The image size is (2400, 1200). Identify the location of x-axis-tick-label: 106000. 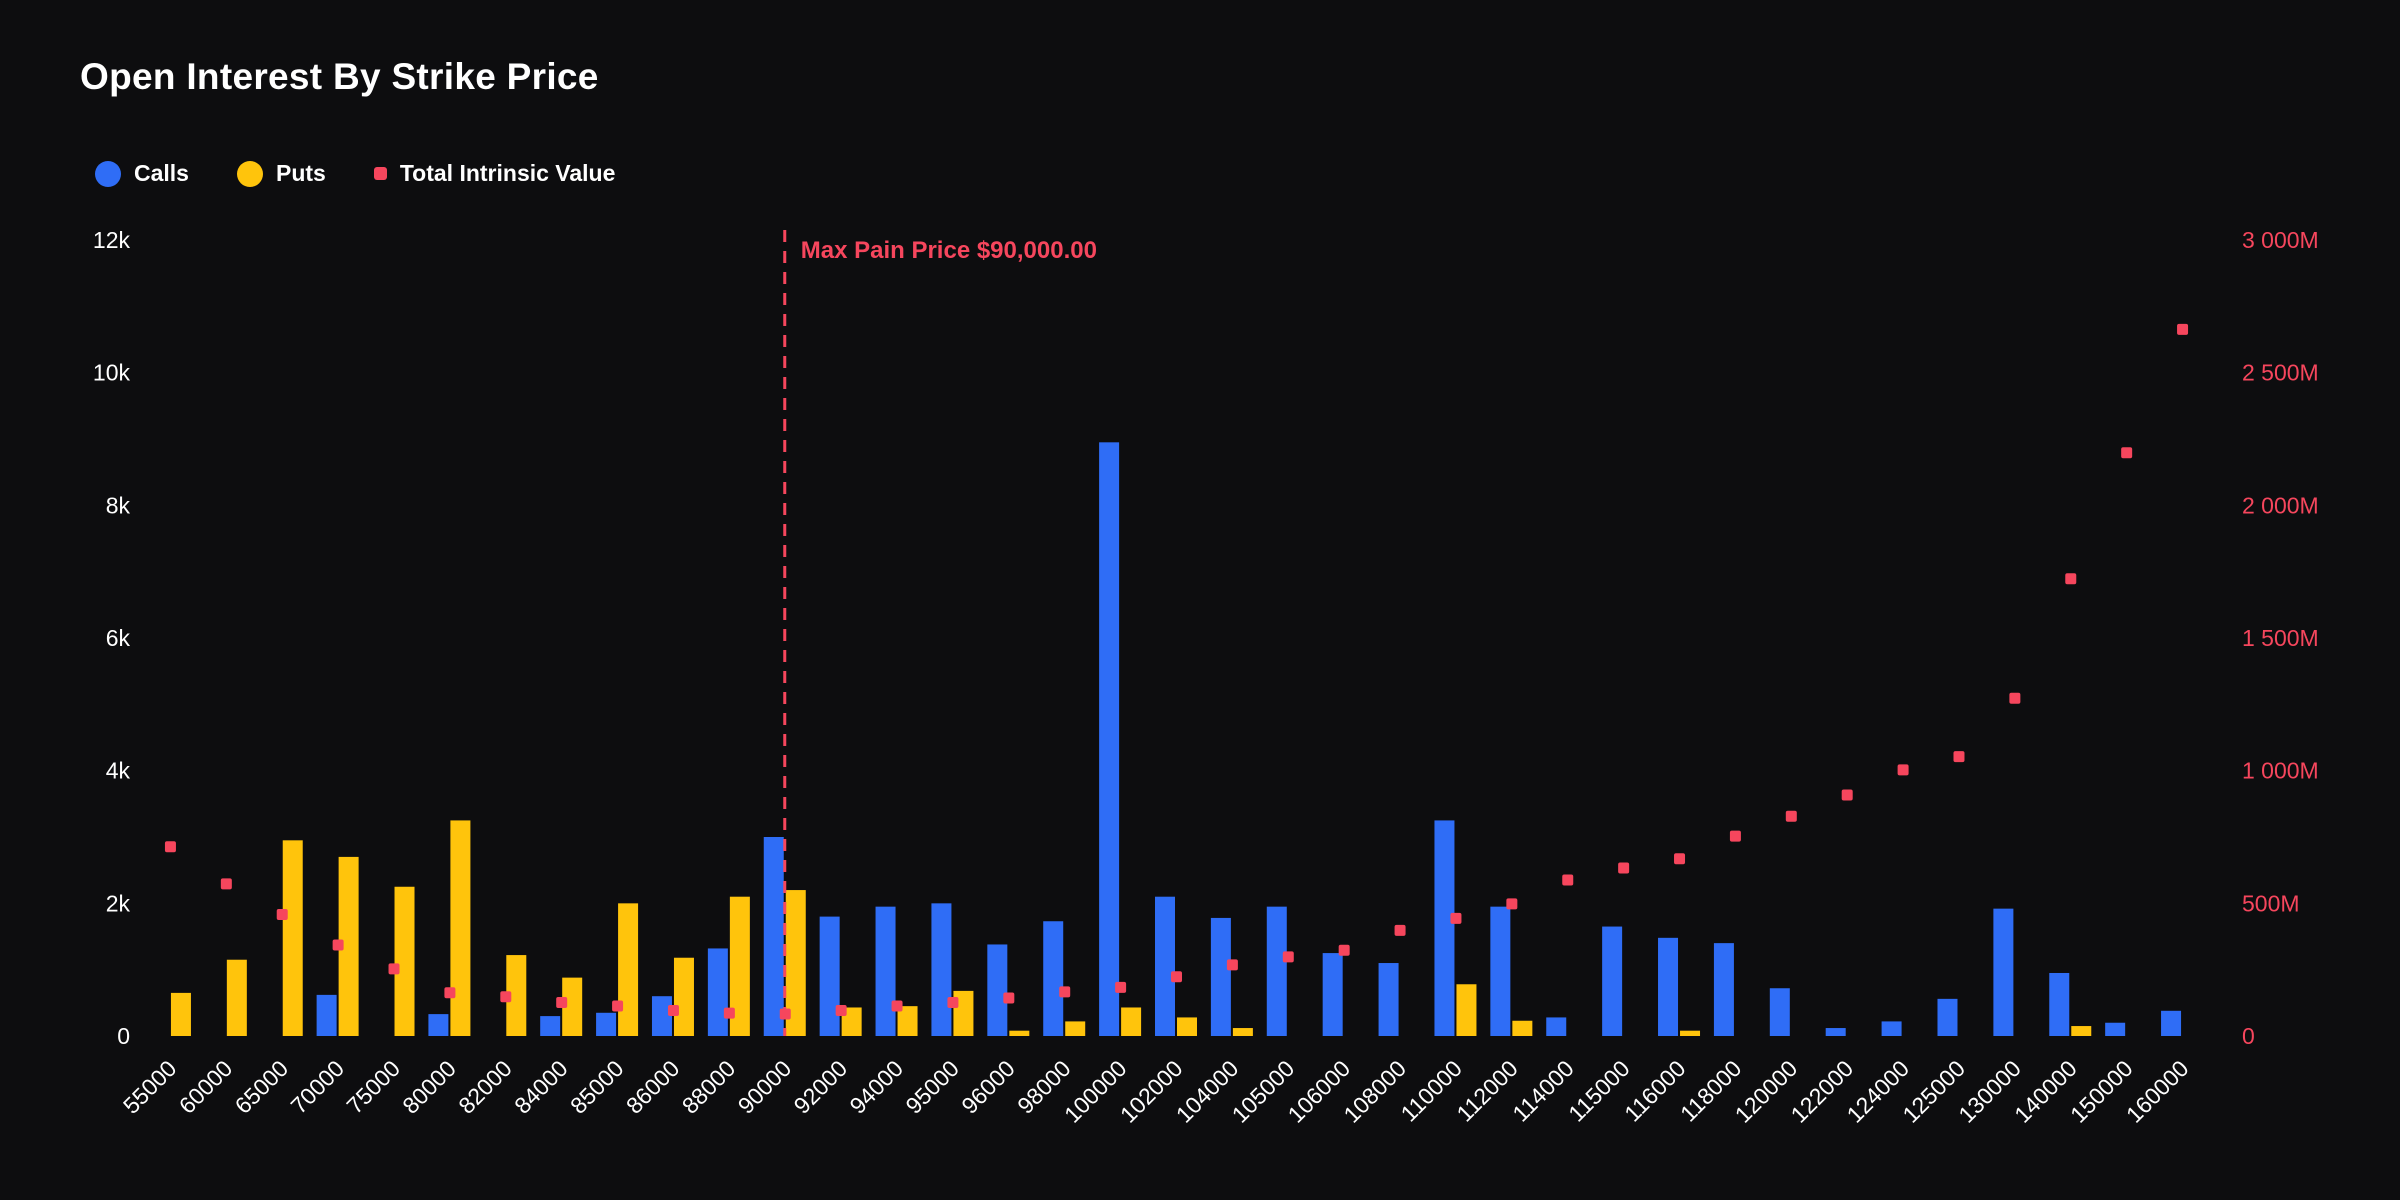
(1319, 1091).